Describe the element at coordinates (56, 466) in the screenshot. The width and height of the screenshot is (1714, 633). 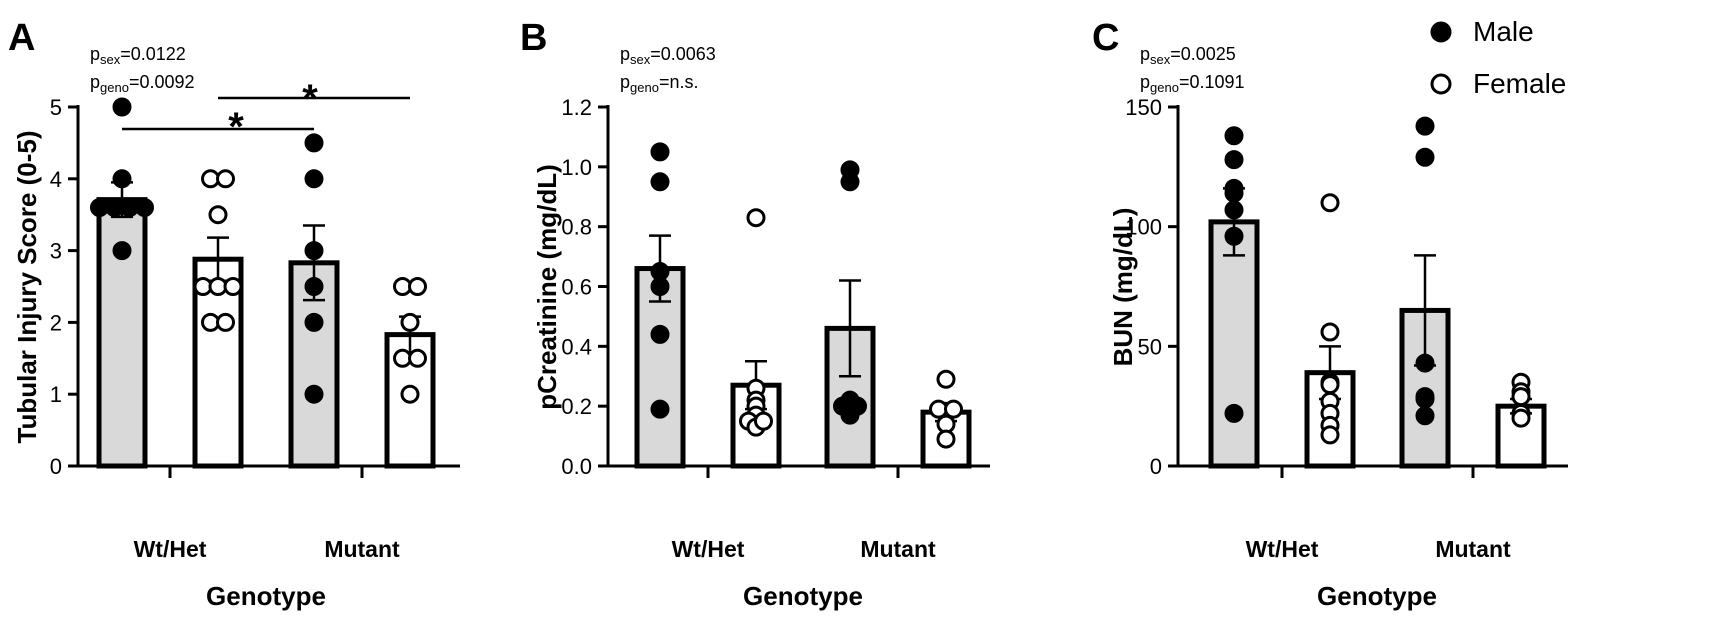
I see `y-tick-label-a-0: 0` at that location.